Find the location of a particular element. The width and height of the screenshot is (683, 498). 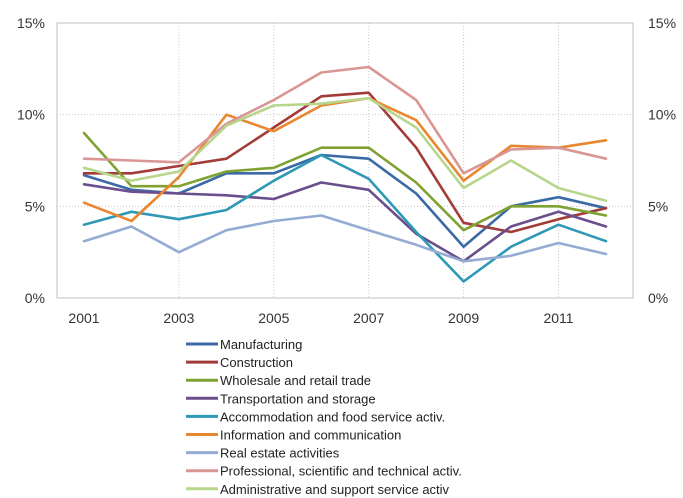

legend-label-5: Information and communication is located at coordinates (310, 435).